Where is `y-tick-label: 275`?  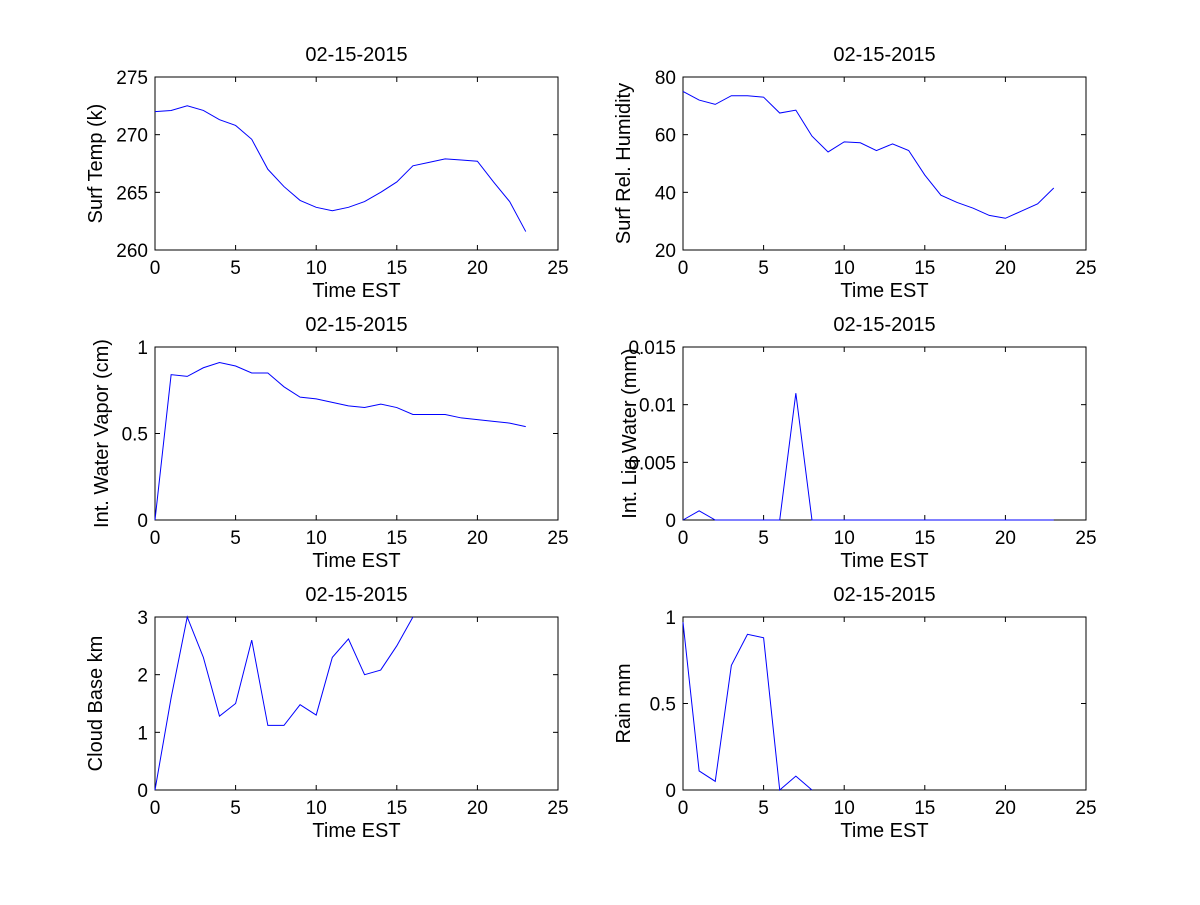 y-tick-label: 275 is located at coordinates (132, 78).